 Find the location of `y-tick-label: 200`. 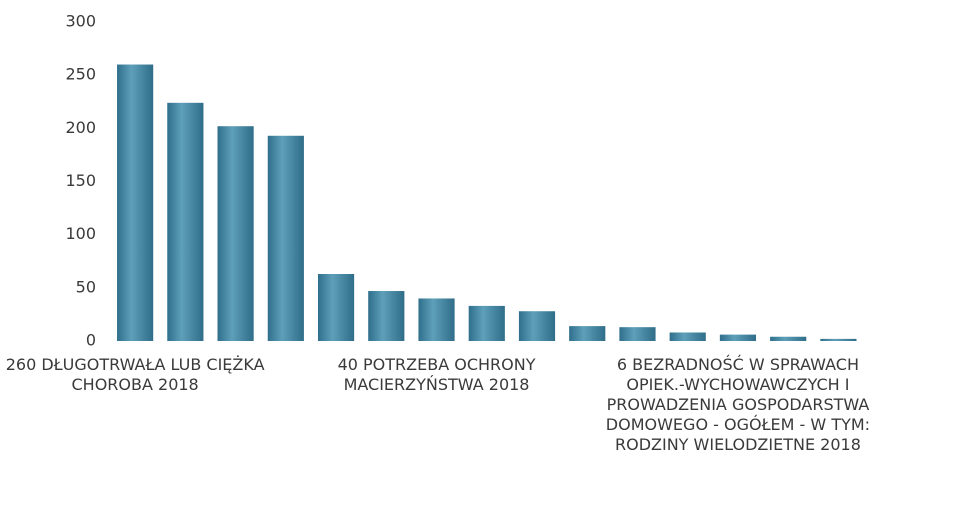

y-tick-label: 200 is located at coordinates (80, 127).